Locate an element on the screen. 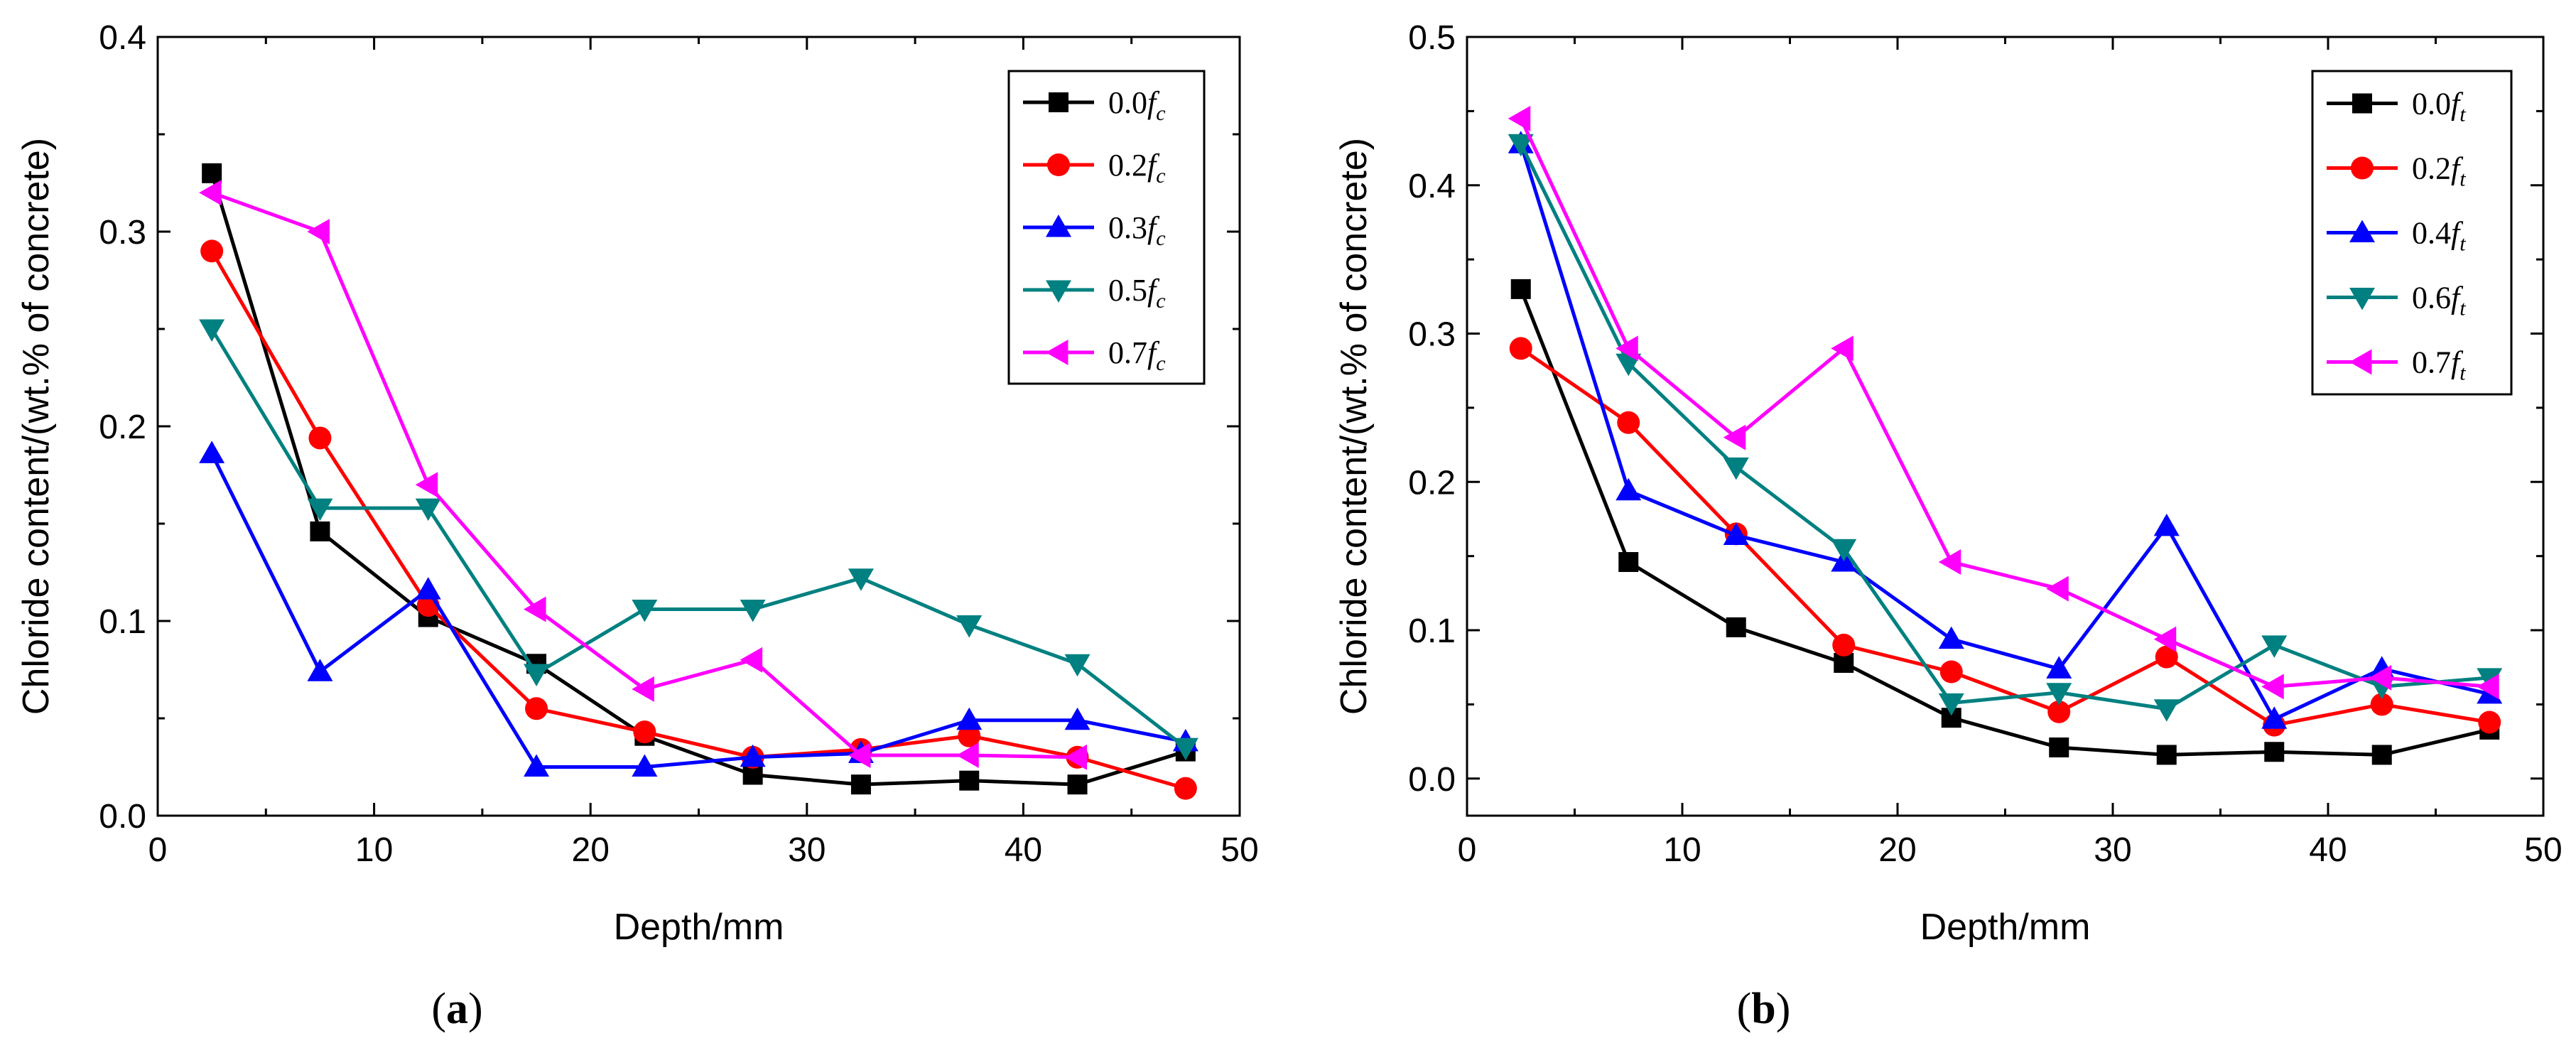 Image resolution: width=2576 pixels, height=1048 pixels. panel-b-legend: 0.0ft 0.2ft 0.4ft 0.6ft 0.7ft is located at coordinates (2412, 233).